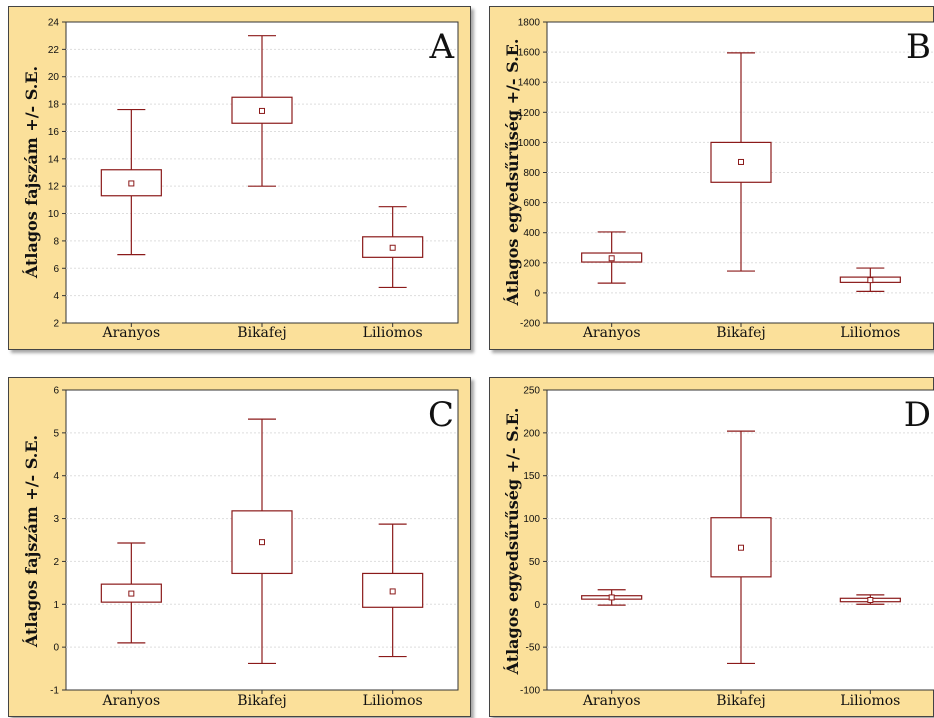 Image resolution: width=934 pixels, height=718 pixels. Describe the element at coordinates (531, 233) in the screenshot. I see `y-tick-label: 400` at that location.